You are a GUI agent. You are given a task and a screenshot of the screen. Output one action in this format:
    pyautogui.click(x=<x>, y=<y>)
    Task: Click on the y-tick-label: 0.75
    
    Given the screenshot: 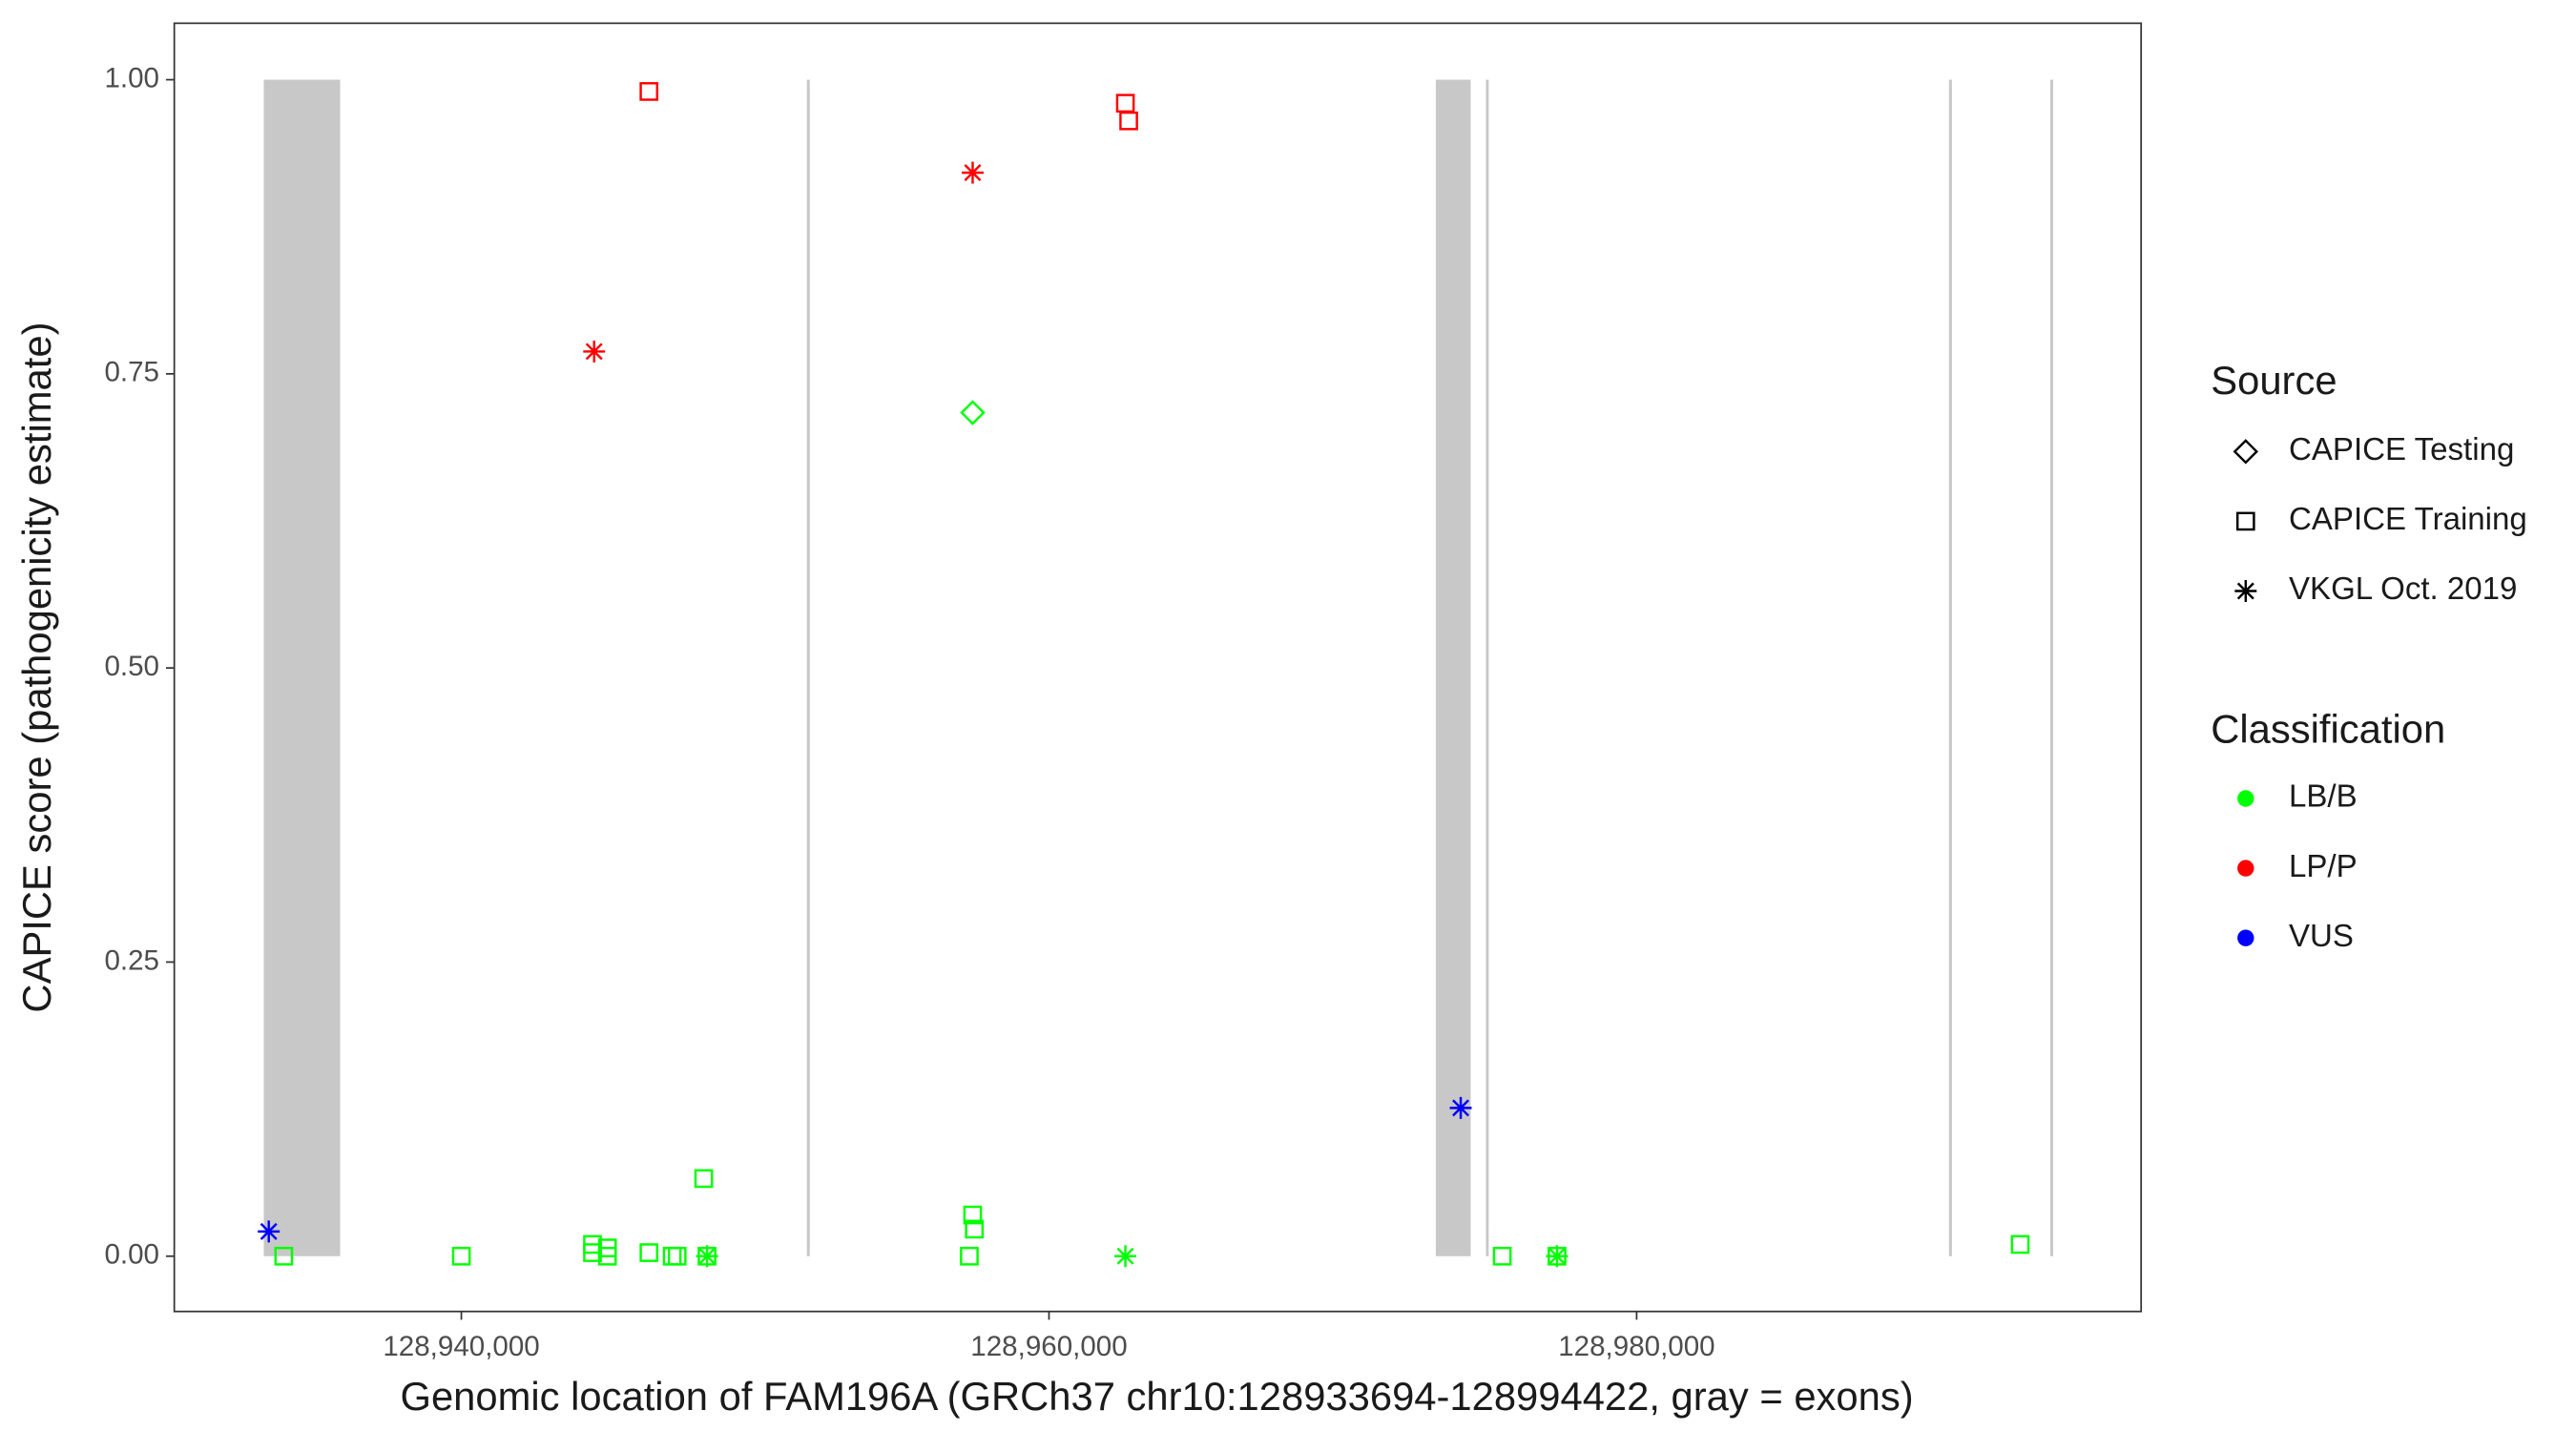 What is the action you would take?
    pyautogui.click(x=131, y=372)
    